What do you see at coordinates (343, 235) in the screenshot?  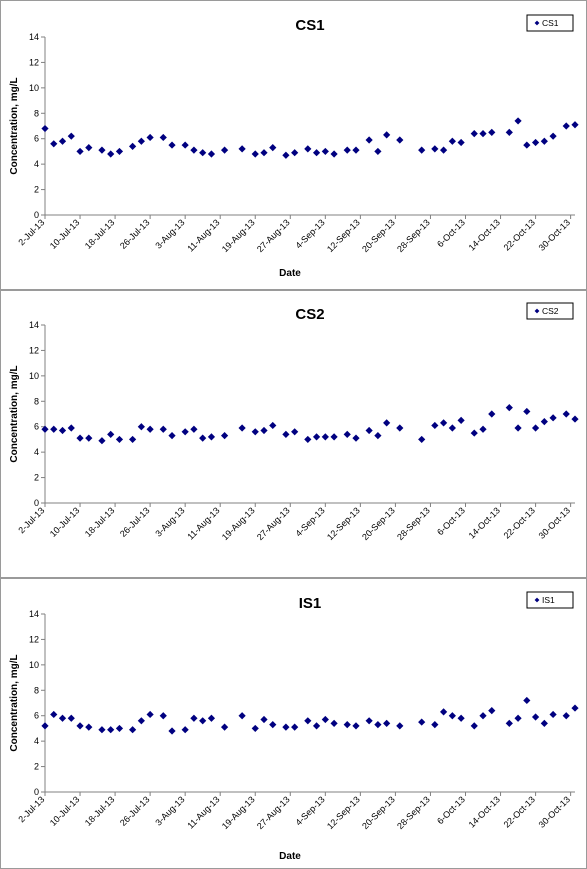 I see `x-tick-label: 12-Sep-13` at bounding box center [343, 235].